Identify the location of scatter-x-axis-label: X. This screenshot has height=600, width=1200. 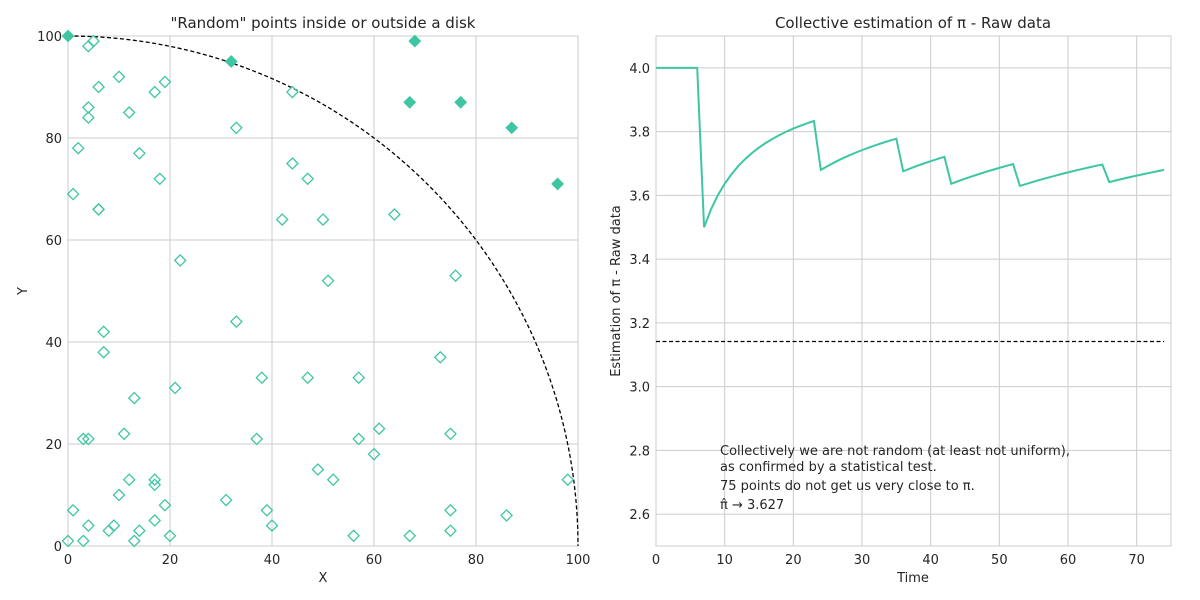
(323, 578).